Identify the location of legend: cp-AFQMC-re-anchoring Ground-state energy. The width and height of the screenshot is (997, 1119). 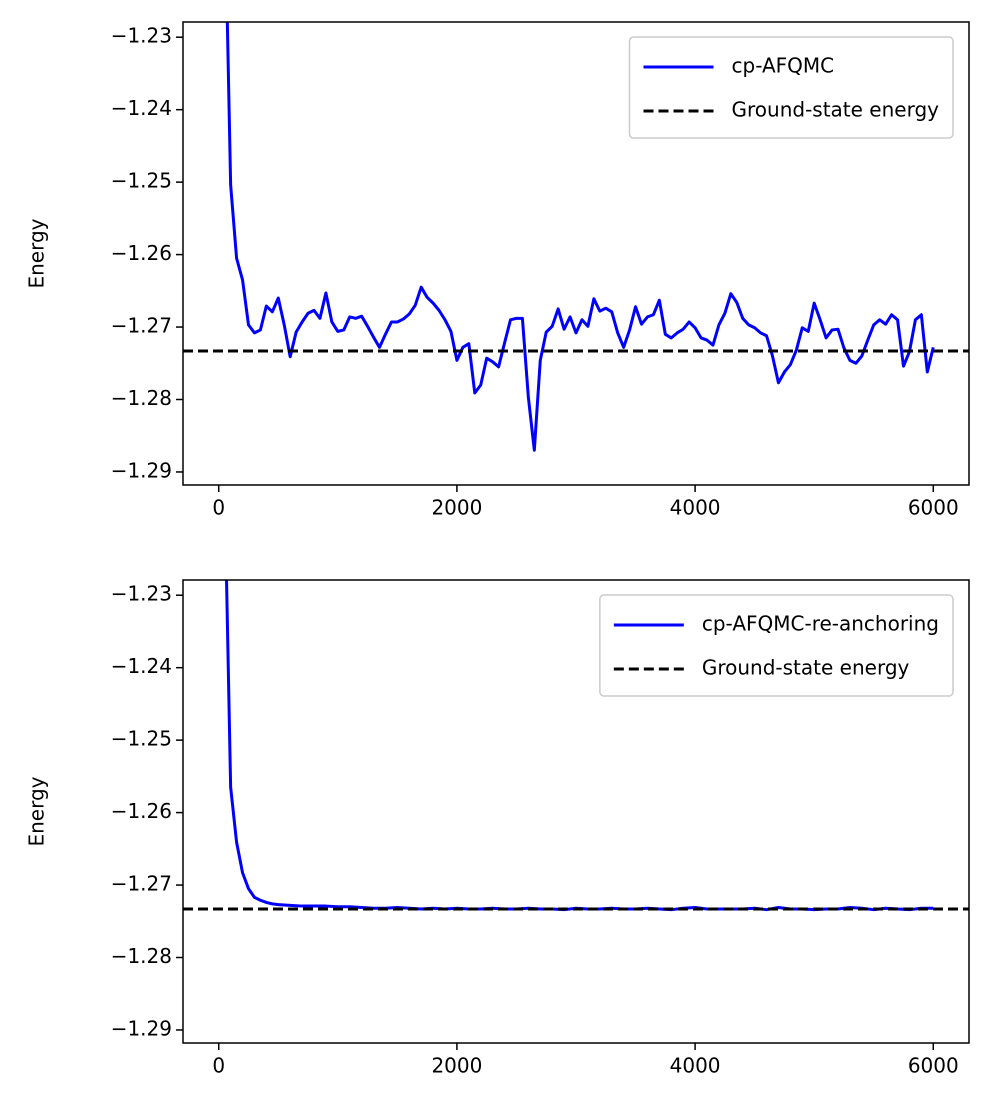
(776, 645).